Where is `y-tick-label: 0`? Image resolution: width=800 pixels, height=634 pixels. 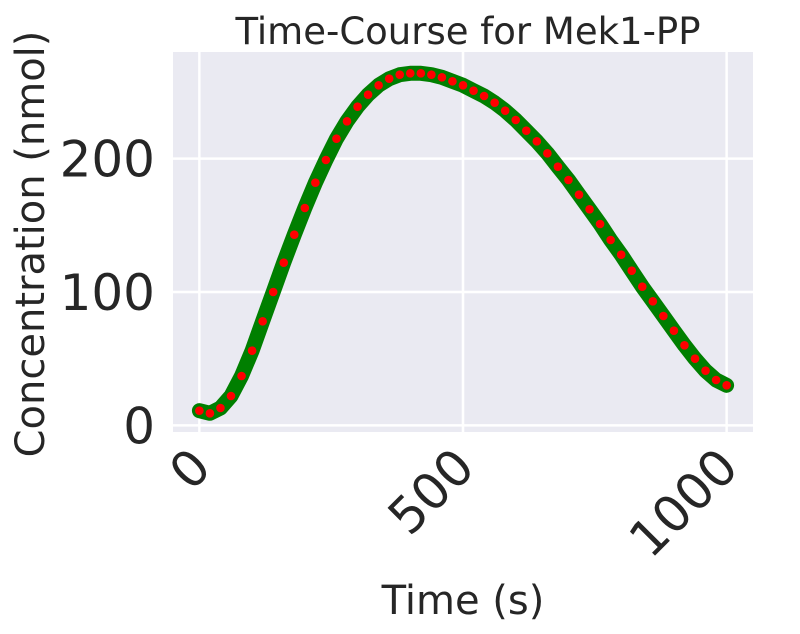
y-tick-label: 0 is located at coordinates (139, 426).